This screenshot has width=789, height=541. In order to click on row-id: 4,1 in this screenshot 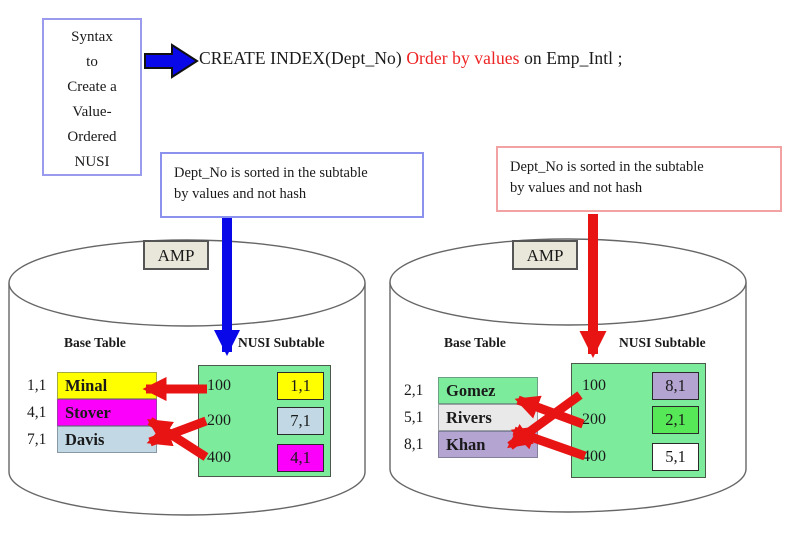, I will do `click(37, 412)`.